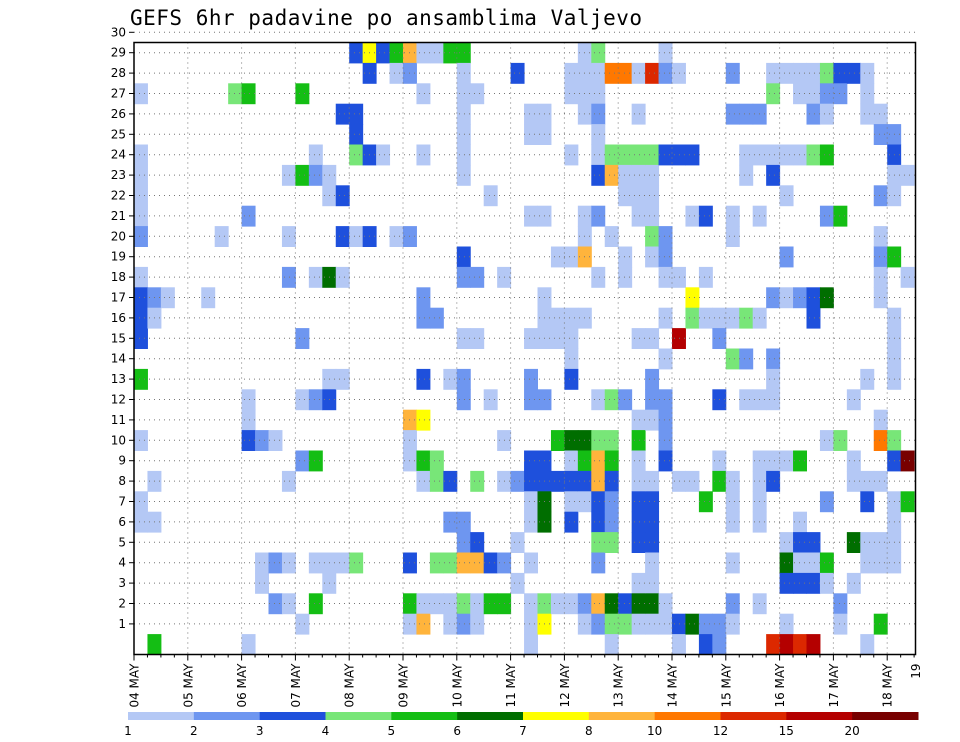 The height and width of the screenshot is (742, 960). Describe the element at coordinates (654, 731) in the screenshot. I see `colorbar-label: 10` at that location.